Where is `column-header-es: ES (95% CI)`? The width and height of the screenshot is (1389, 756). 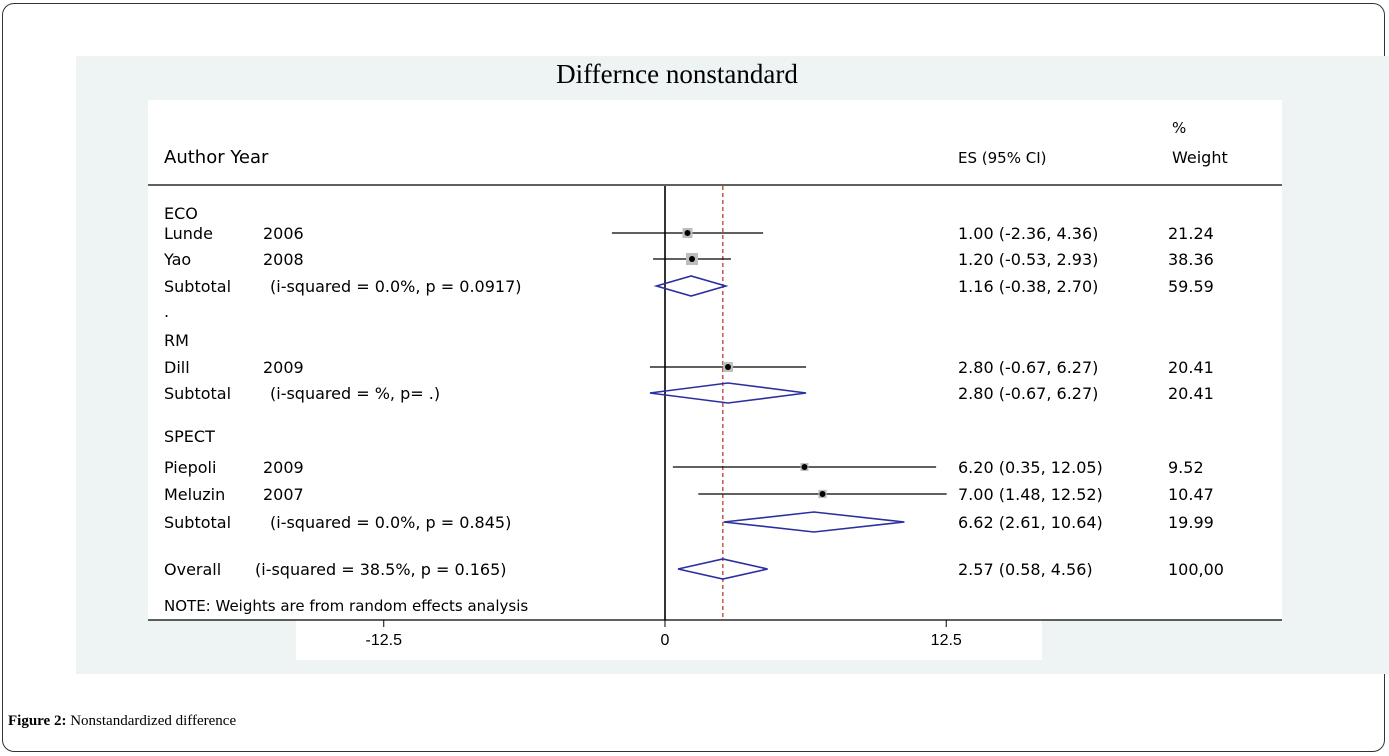
column-header-es: ES (95% CI) is located at coordinates (1002, 158).